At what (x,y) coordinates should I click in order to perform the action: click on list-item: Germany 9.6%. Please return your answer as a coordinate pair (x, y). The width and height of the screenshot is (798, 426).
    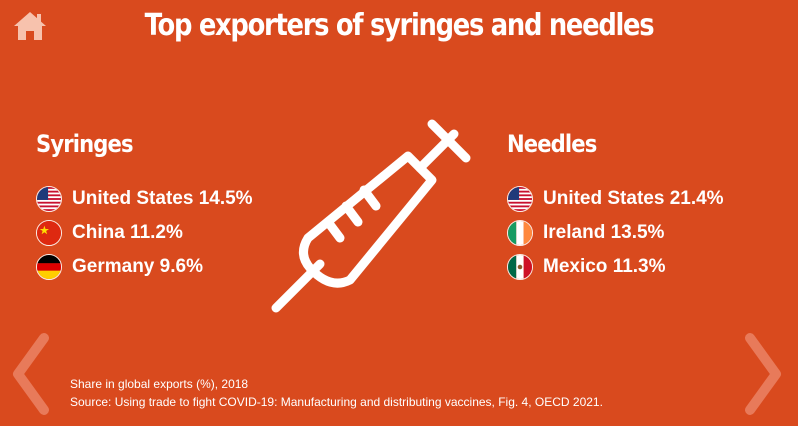
    Looking at the image, I should click on (144, 267).